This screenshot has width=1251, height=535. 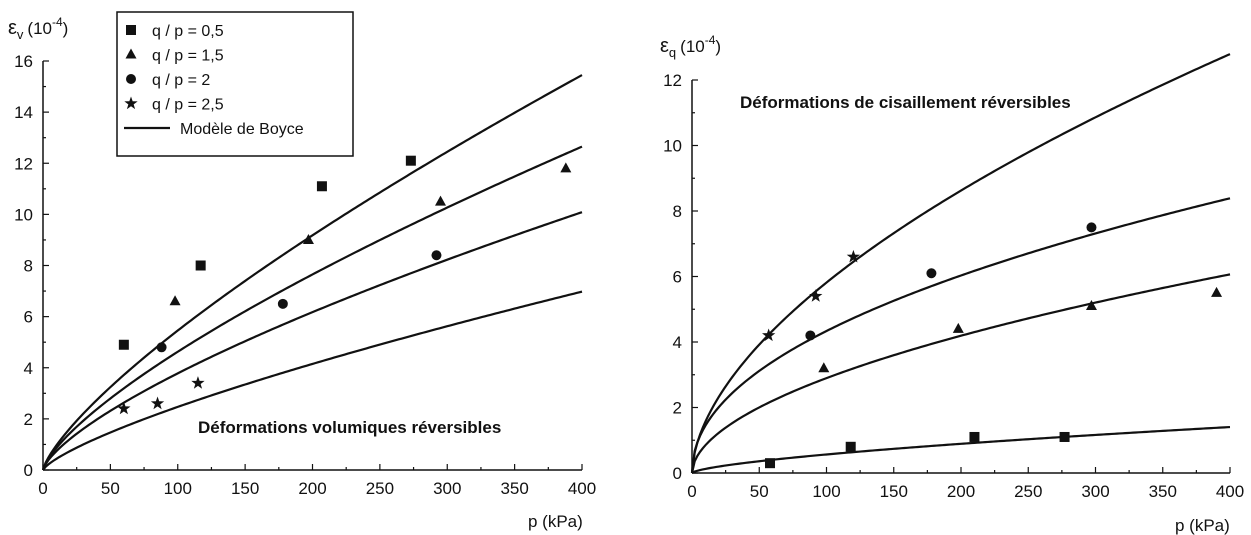 I want to click on chart1-y-tick-label: 12, so click(x=23, y=163).